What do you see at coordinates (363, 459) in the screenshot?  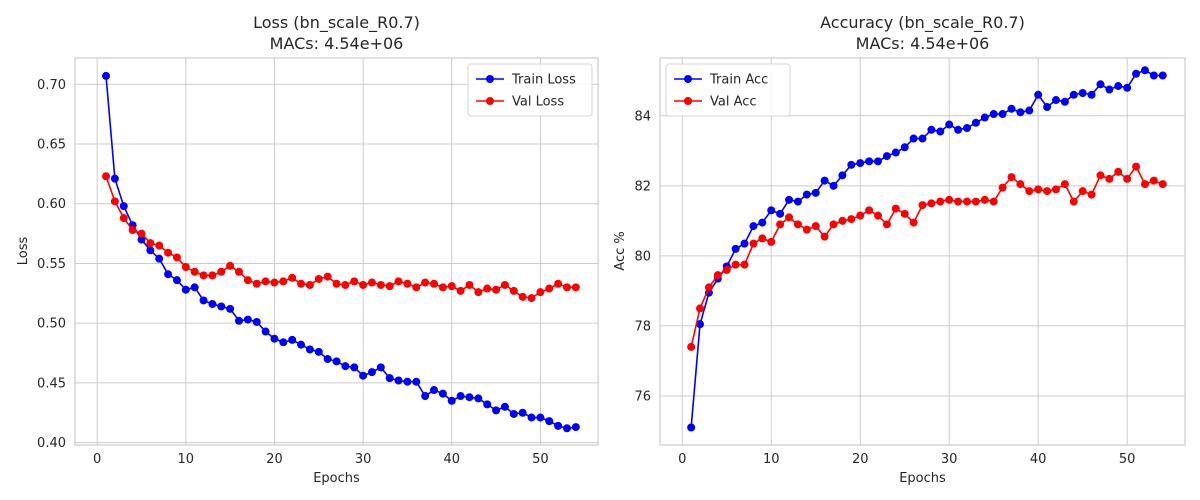 I see `loss-x-tick-label: 30` at bounding box center [363, 459].